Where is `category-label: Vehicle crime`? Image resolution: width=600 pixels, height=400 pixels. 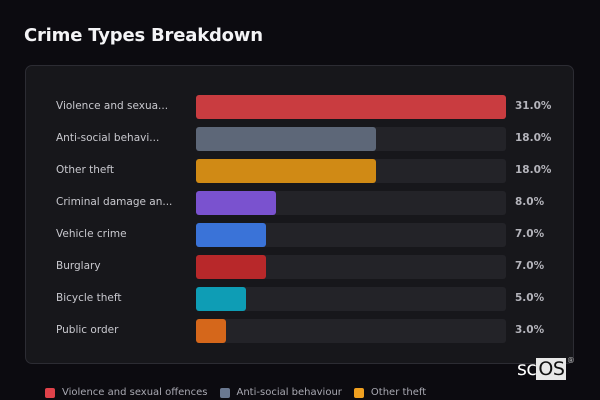 category-label: Vehicle crime is located at coordinates (91, 234).